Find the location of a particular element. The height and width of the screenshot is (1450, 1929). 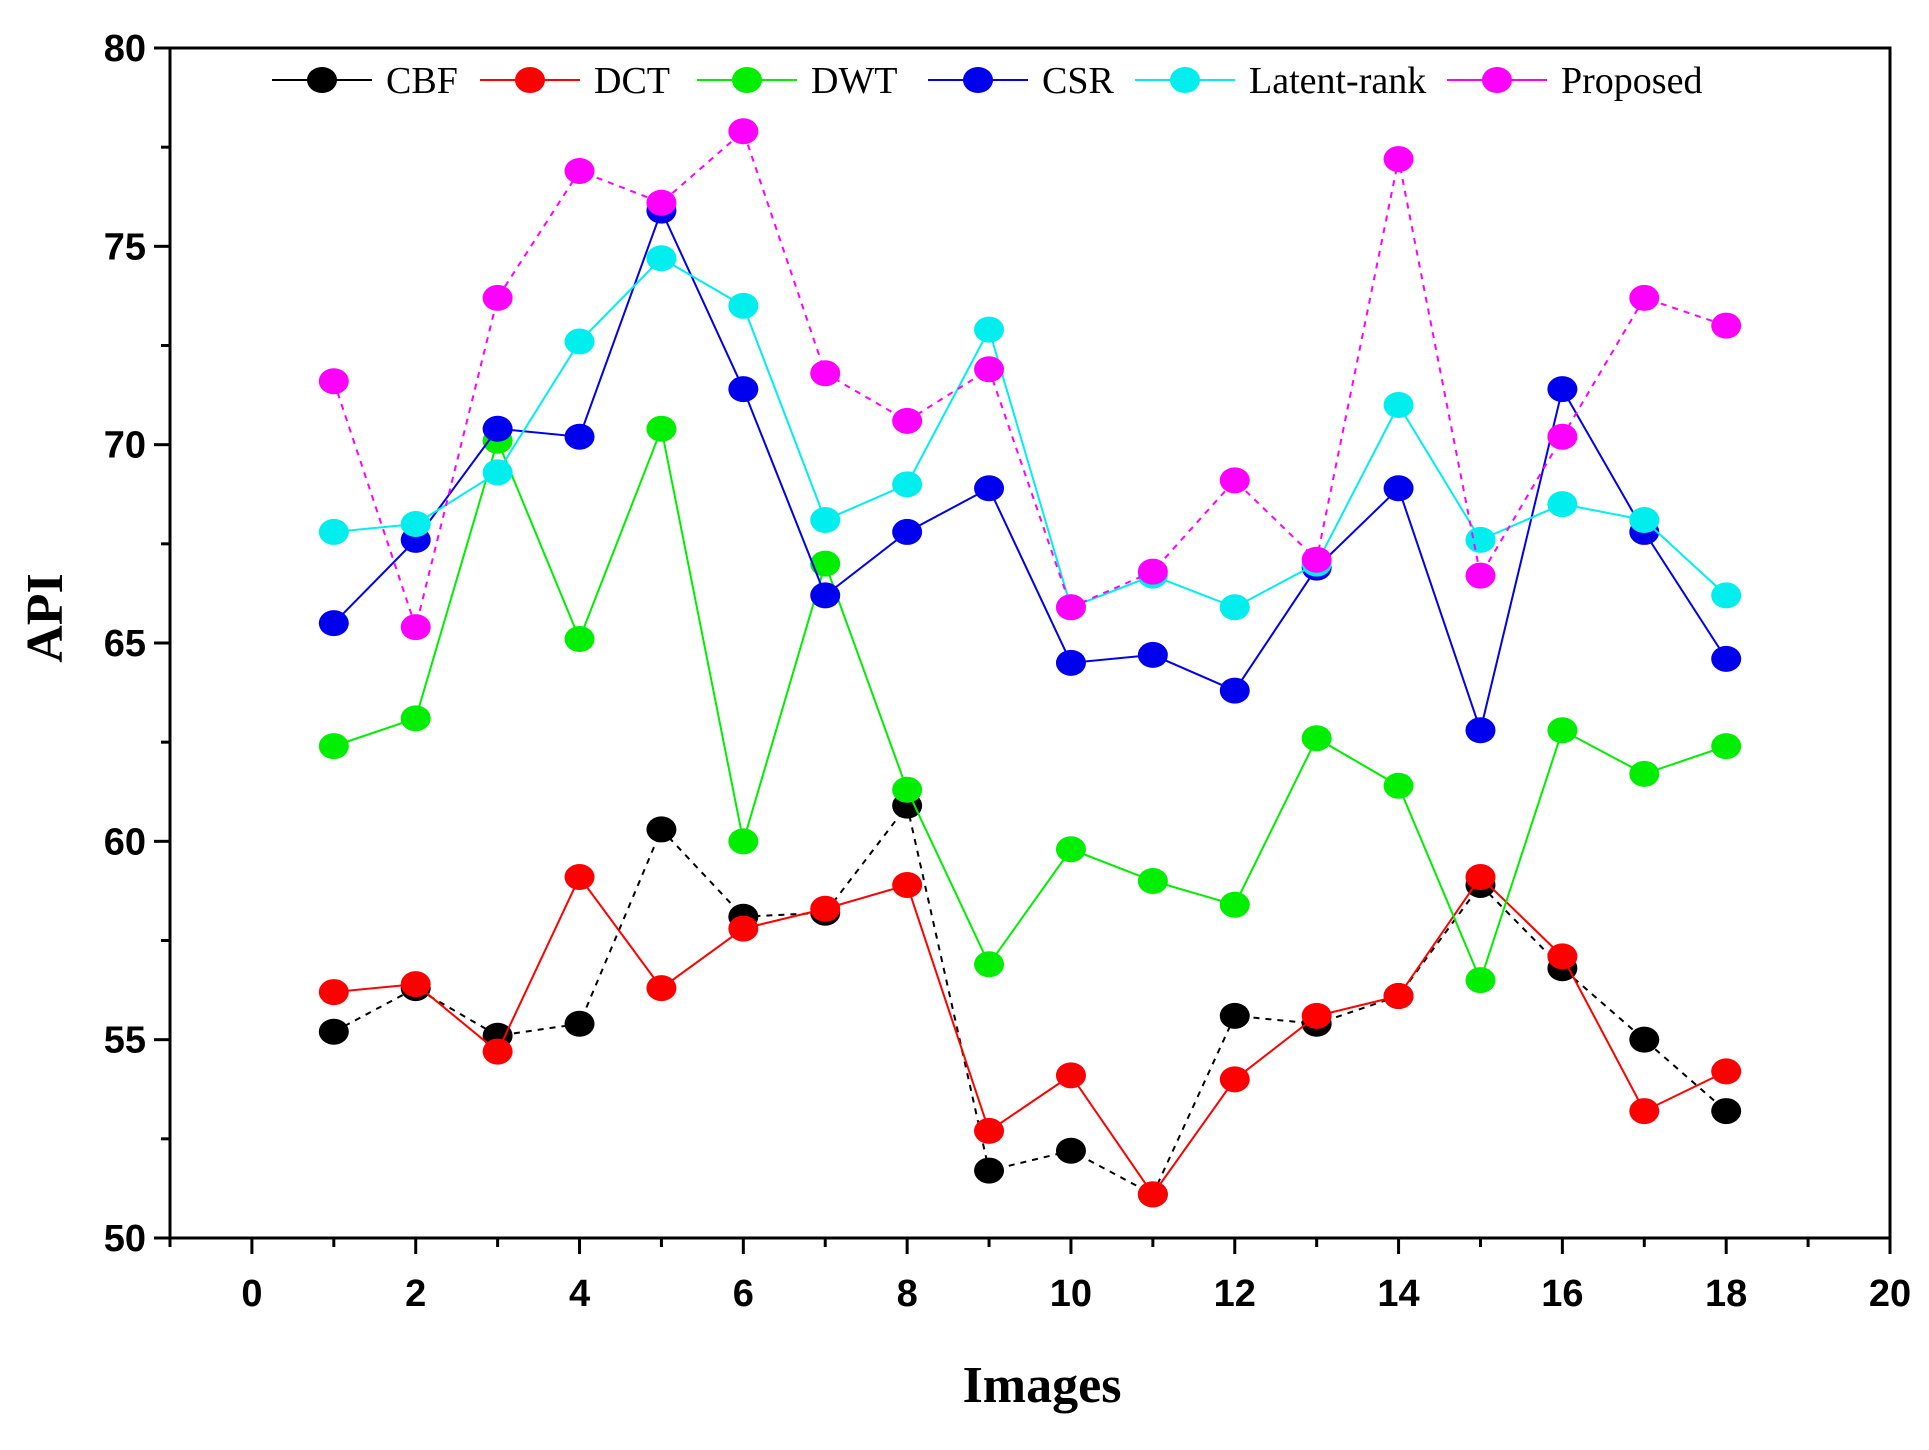

y-tick-label: 55 is located at coordinates (125, 1041).